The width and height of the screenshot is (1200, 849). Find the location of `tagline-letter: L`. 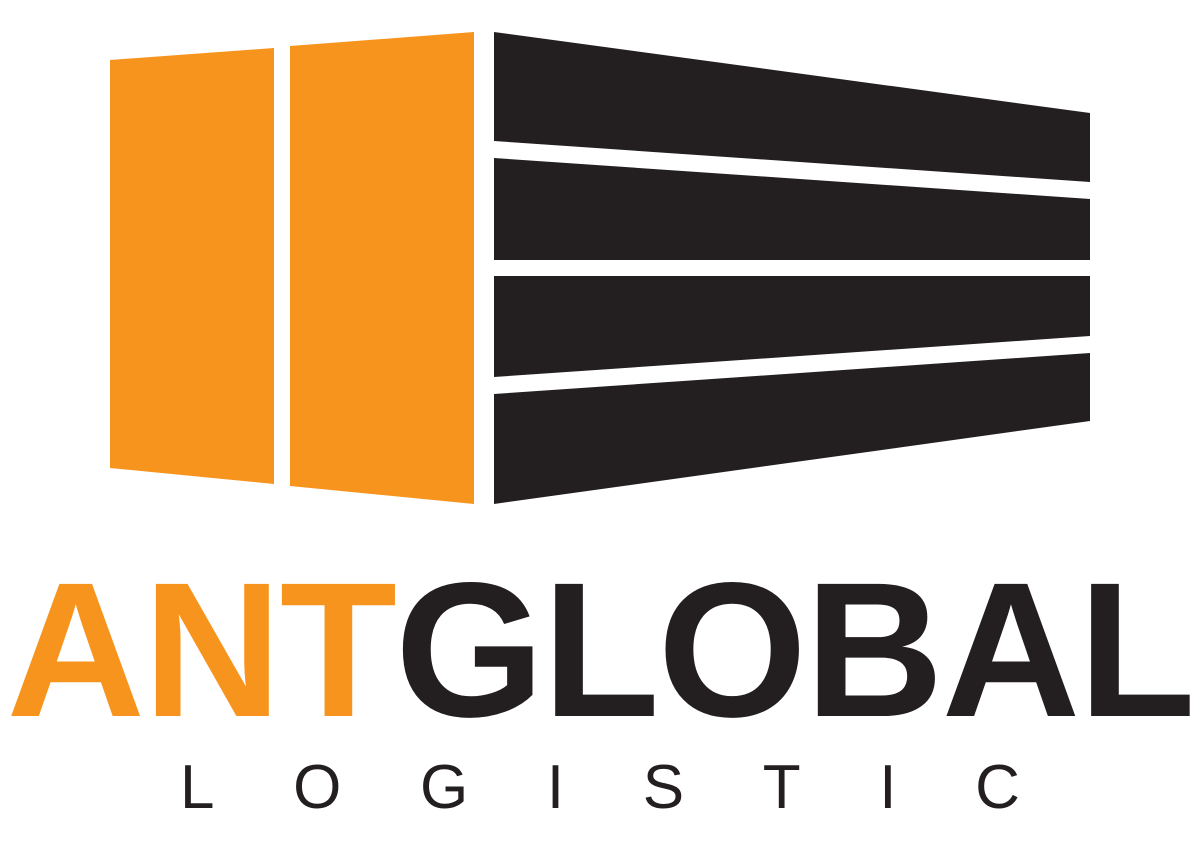

tagline-letter: L is located at coordinates (197, 787).